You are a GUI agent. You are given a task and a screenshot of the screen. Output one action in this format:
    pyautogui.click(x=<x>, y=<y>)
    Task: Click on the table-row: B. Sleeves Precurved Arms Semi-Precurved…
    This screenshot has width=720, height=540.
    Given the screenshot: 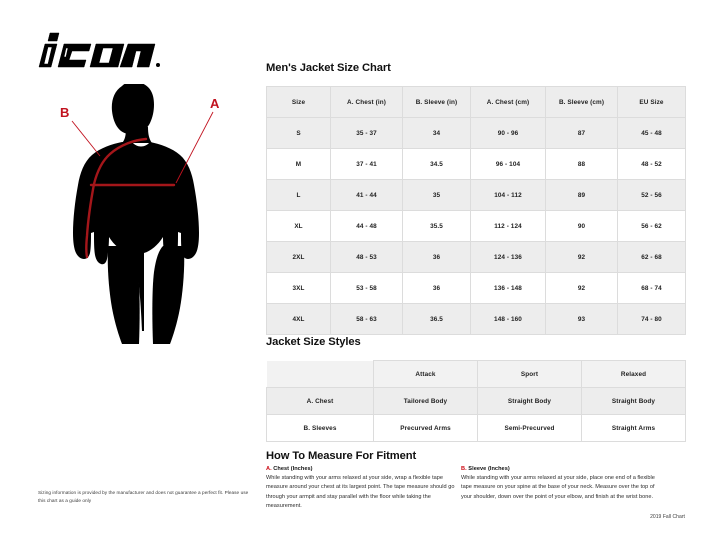 What is the action you would take?
    pyautogui.click(x=476, y=428)
    